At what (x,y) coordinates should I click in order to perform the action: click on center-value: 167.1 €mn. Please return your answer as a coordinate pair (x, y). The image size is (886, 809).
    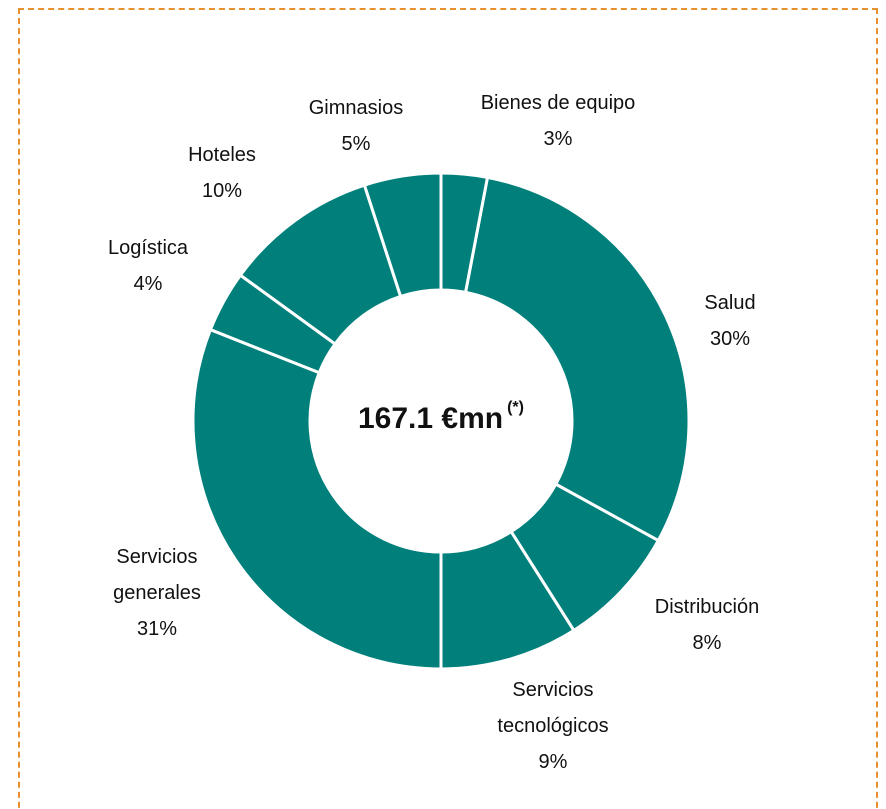
    Looking at the image, I should click on (430, 418).